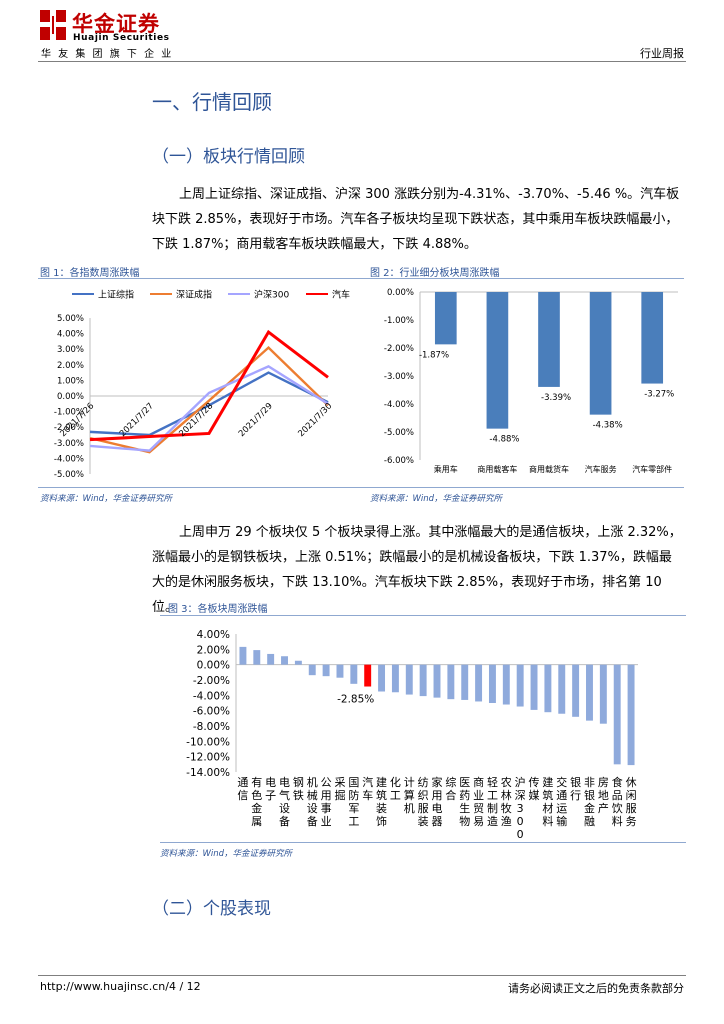 Image resolution: width=724 pixels, height=1024 pixels. Describe the element at coordinates (520, 807) in the screenshot. I see `x-tick-label: 沪深 3 0 0` at that location.